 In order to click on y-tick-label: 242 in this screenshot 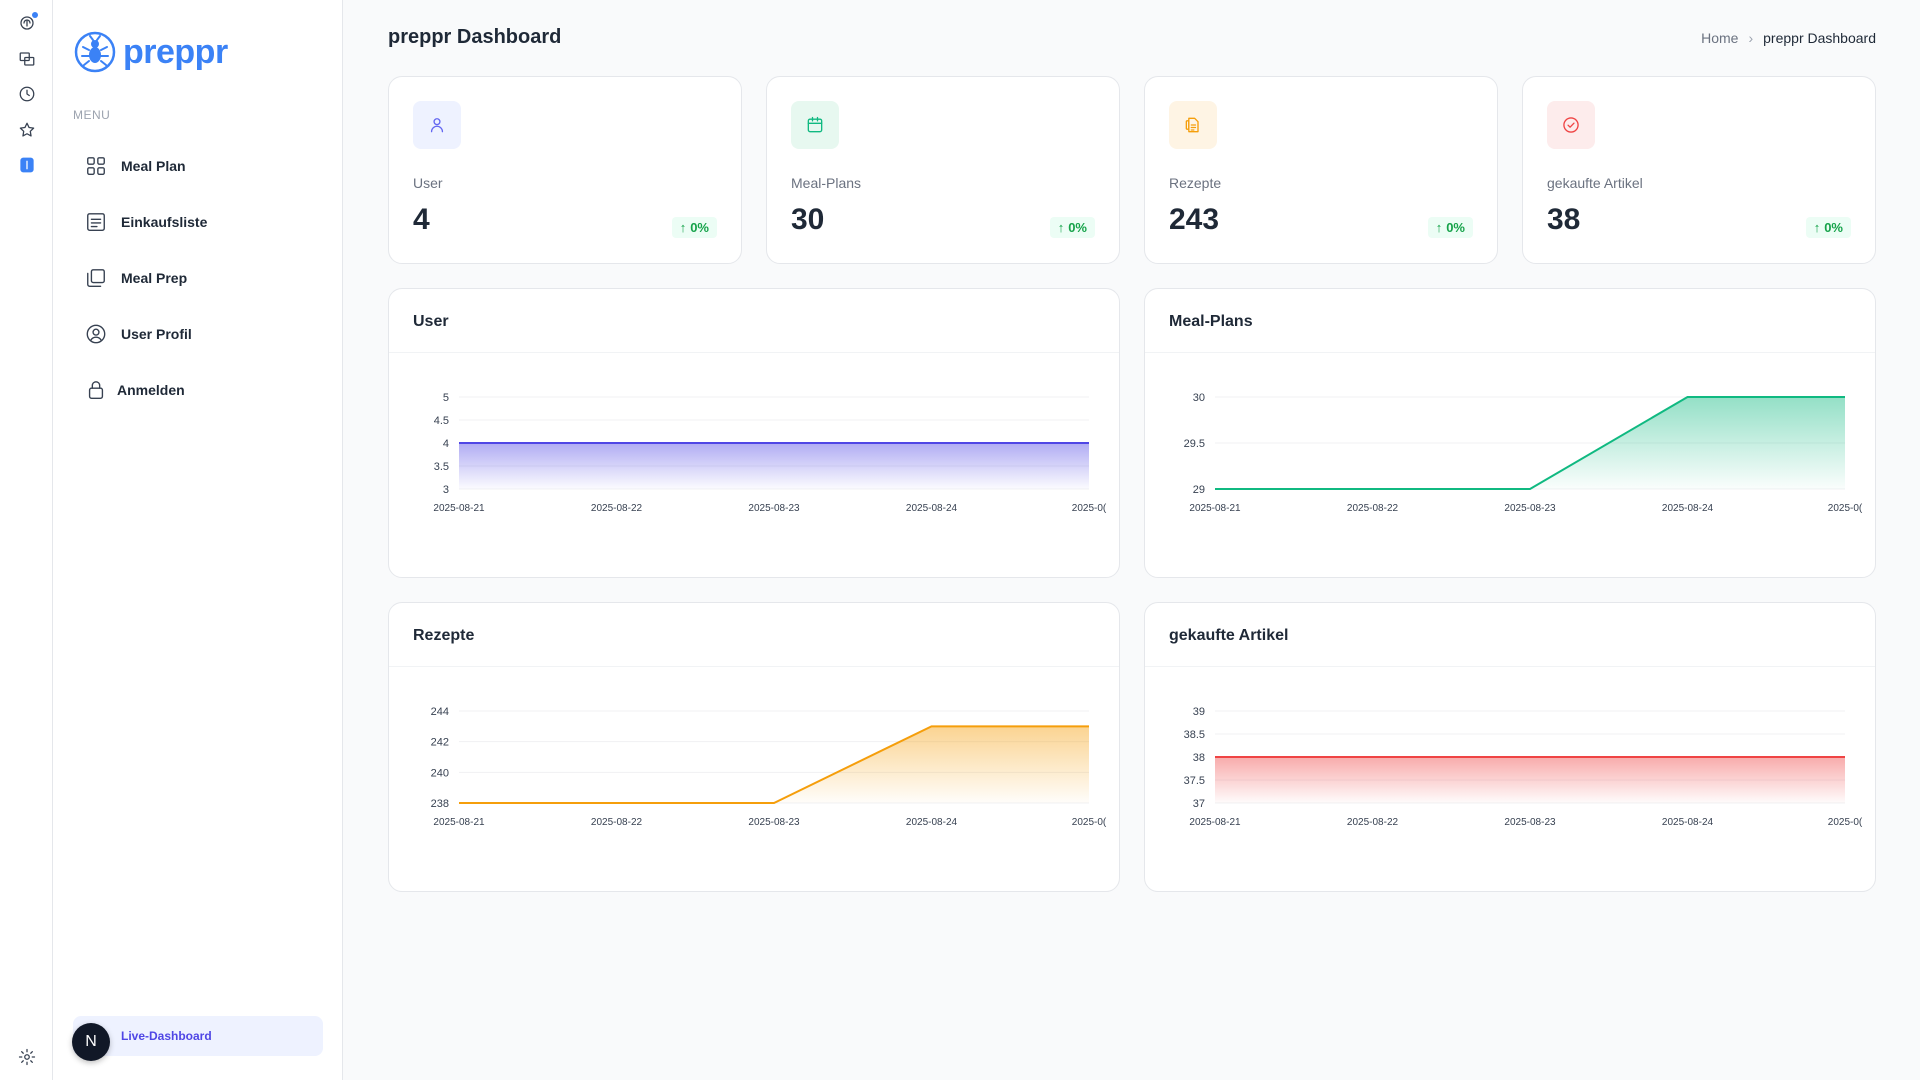, I will do `click(440, 743)`.